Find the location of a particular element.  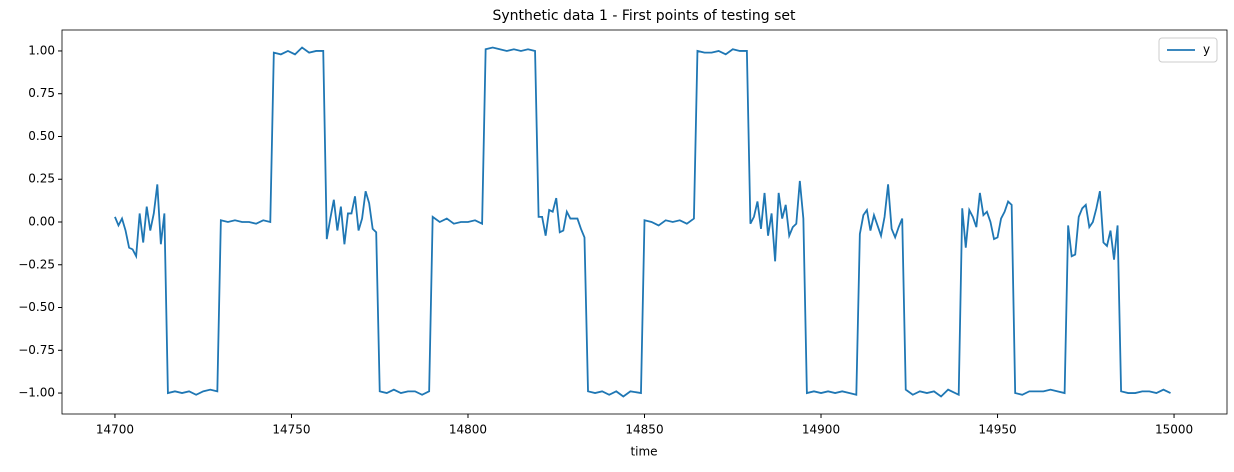

x-axis-label: time is located at coordinates (643, 452).